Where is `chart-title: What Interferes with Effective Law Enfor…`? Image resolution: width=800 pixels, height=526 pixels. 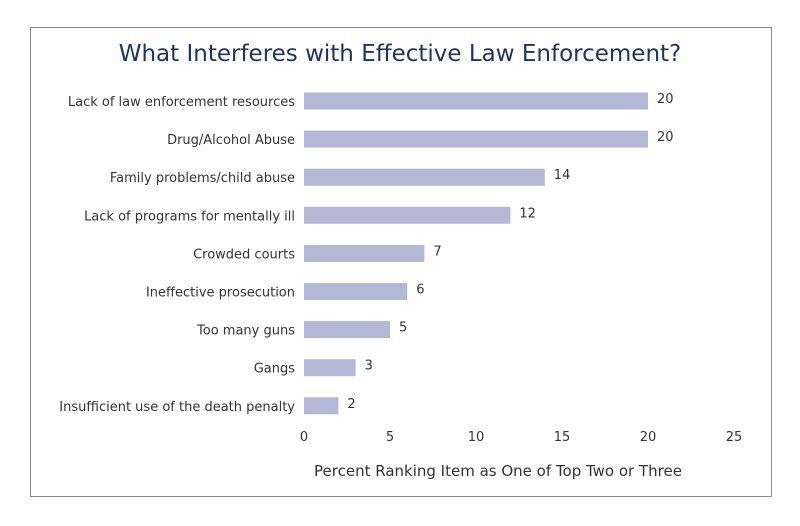
chart-title: What Interferes with Effective Law Enfor… is located at coordinates (400, 54).